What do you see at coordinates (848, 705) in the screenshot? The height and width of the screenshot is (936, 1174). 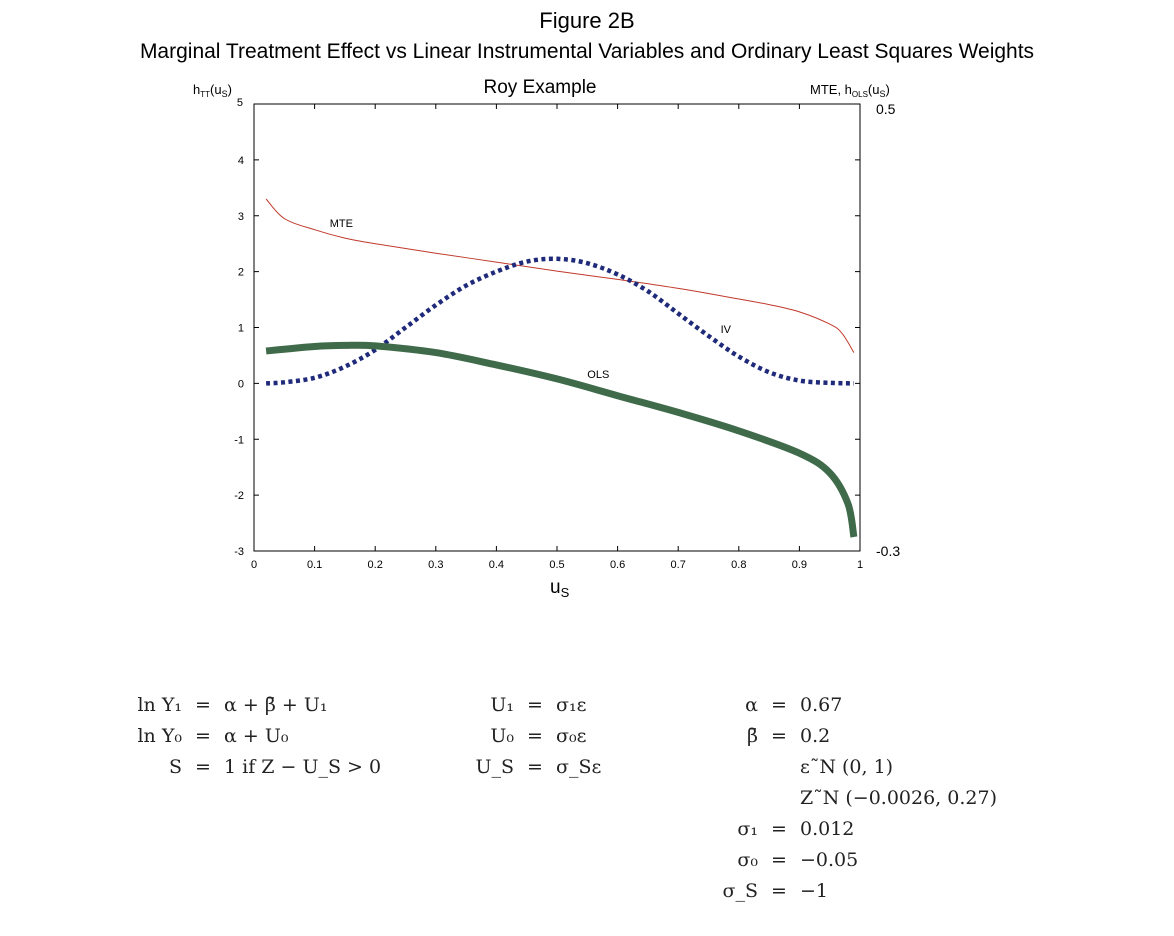 I see `equation-row: α = 0.67` at bounding box center [848, 705].